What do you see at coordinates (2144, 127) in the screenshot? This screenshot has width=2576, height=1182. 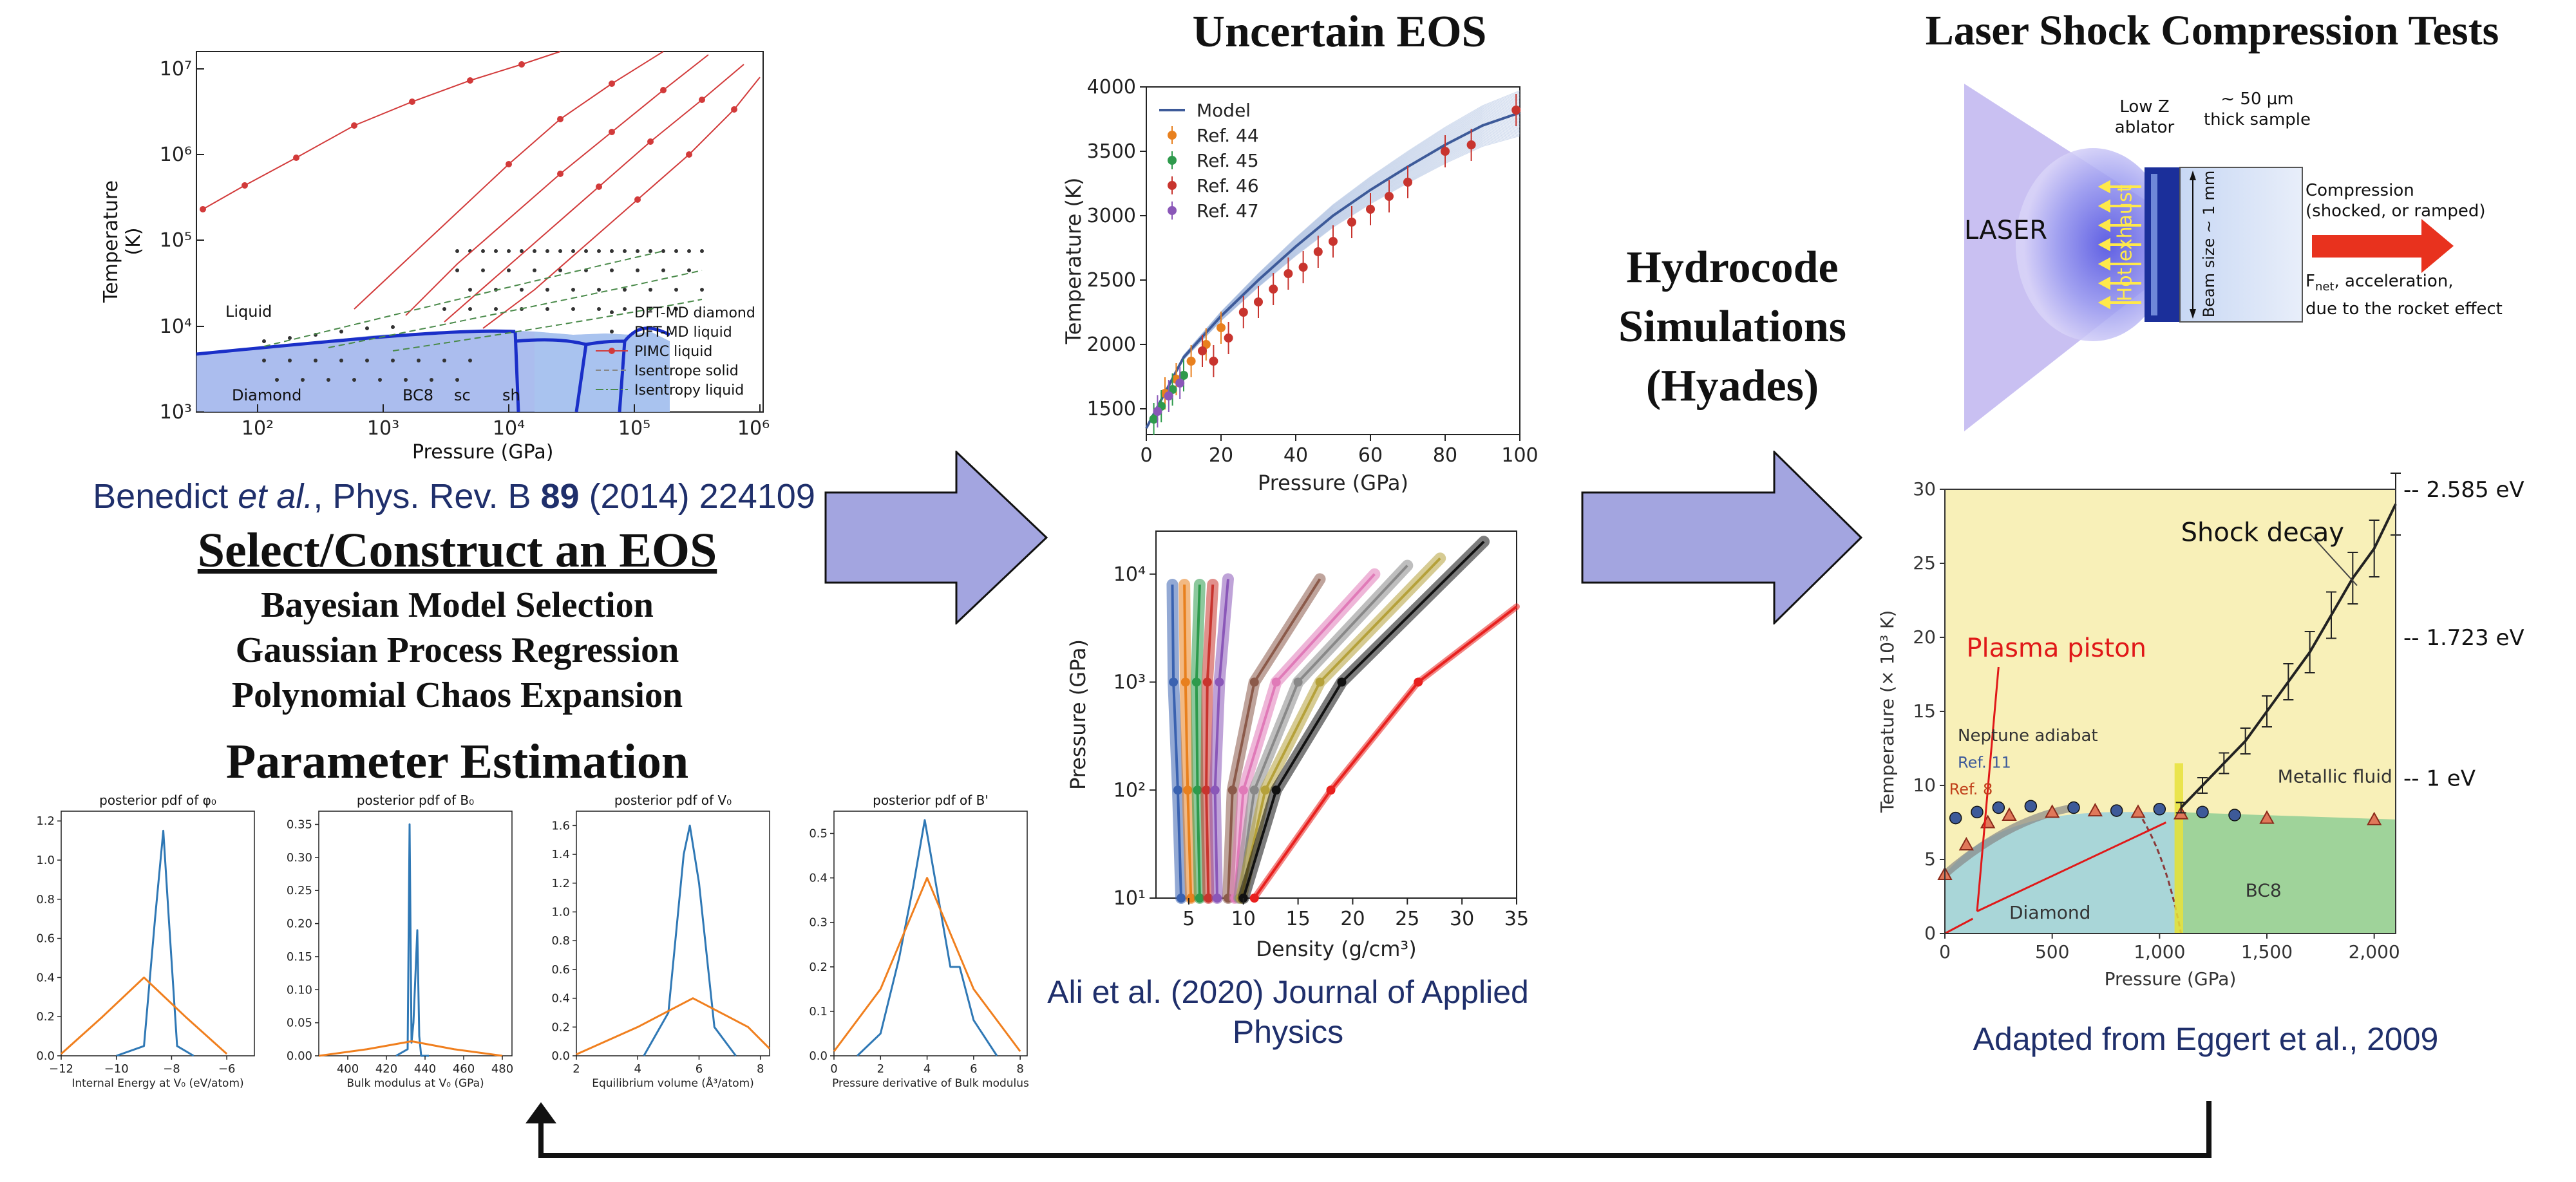 I see `low-z-line2: ablator` at bounding box center [2144, 127].